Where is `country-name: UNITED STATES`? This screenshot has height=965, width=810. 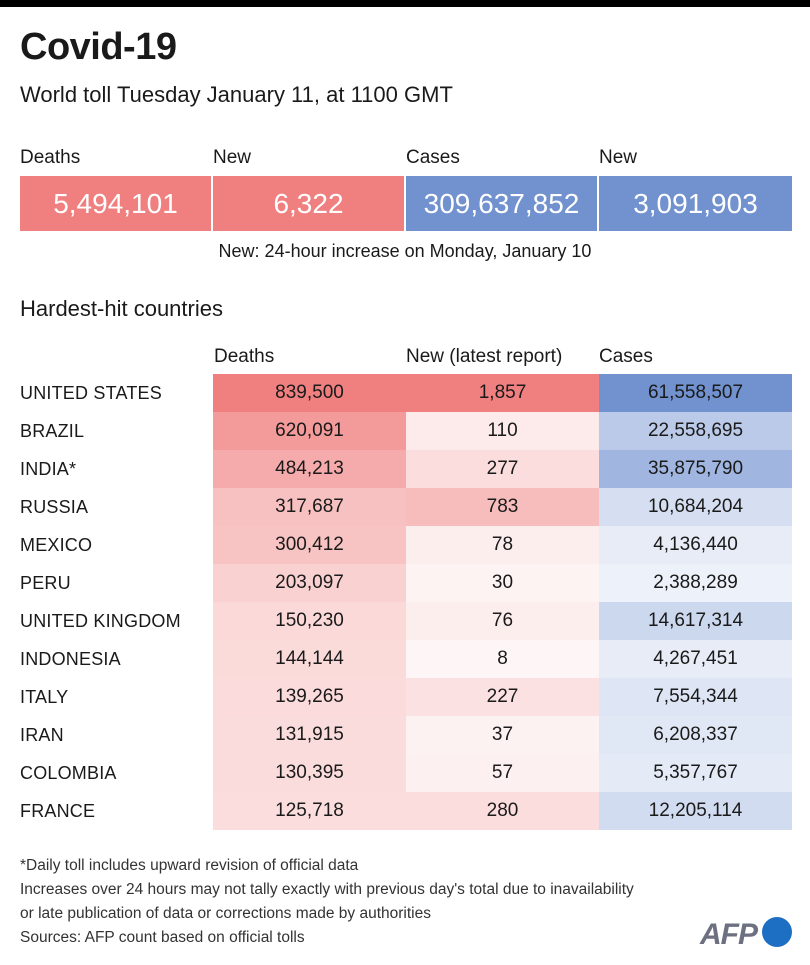 country-name: UNITED STATES is located at coordinates (91, 393).